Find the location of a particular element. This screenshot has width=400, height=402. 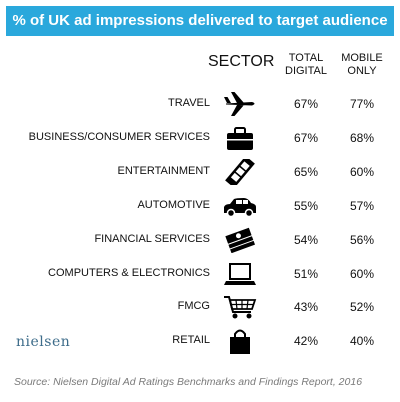

sector-label: COMPUTERS & ELECTRONICS is located at coordinates (129, 272).